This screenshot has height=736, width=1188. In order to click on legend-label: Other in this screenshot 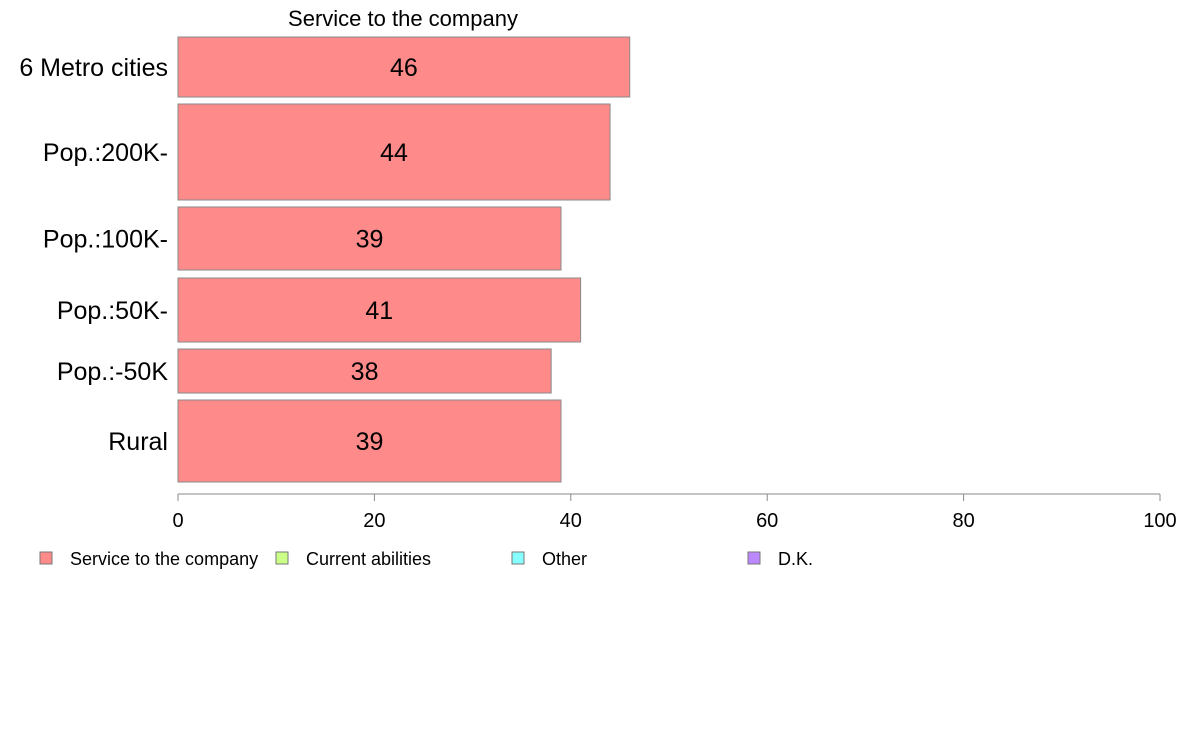, I will do `click(564, 559)`.